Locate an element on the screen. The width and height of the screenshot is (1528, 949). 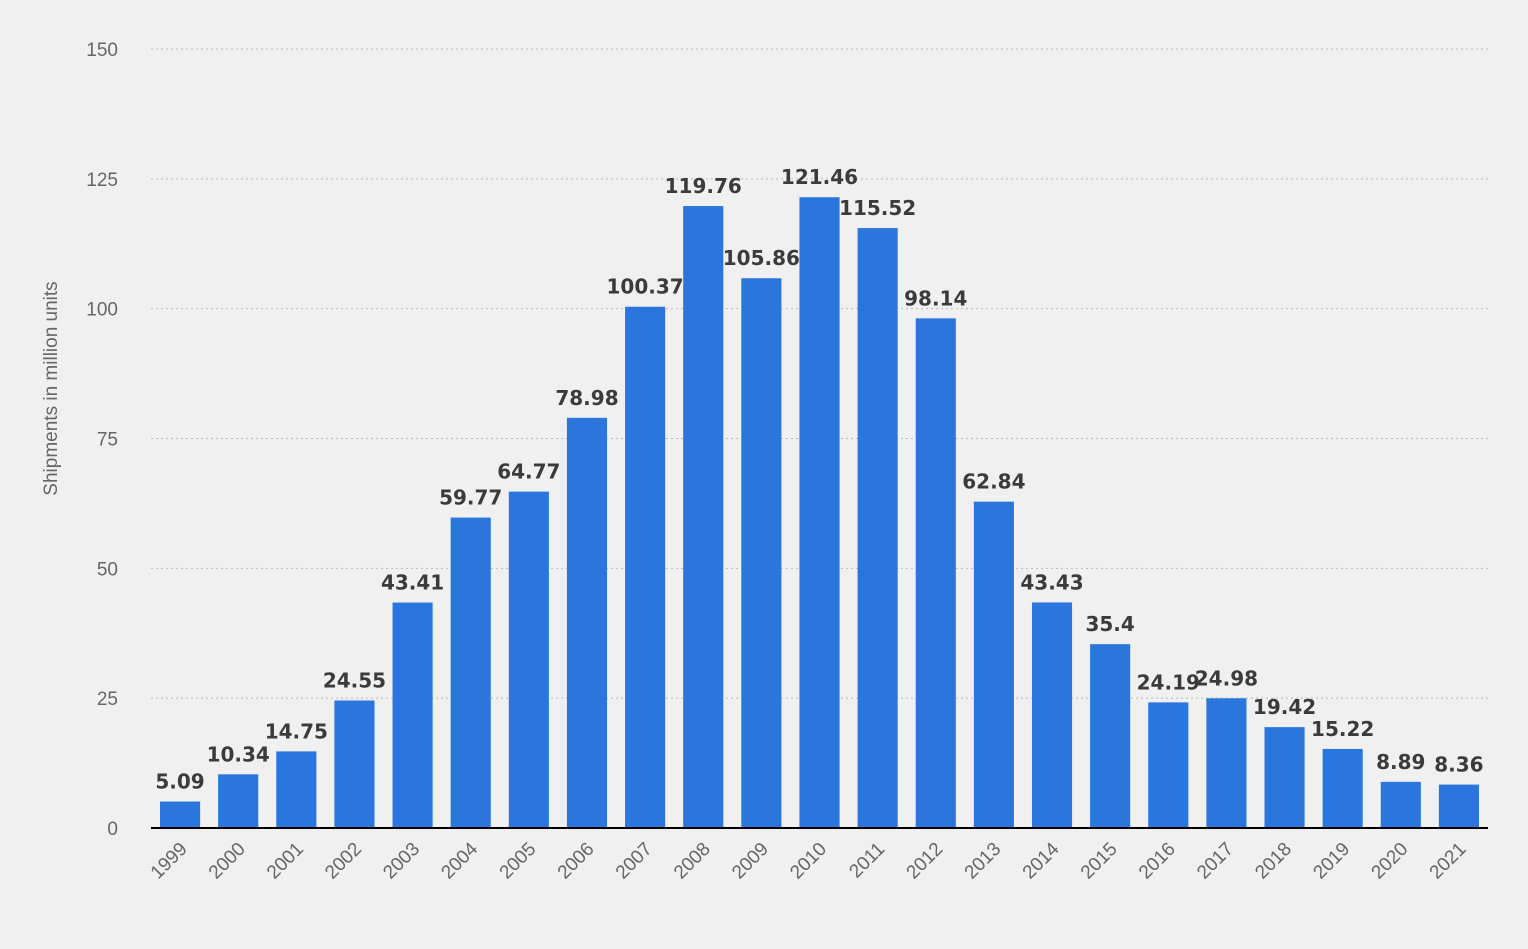
x-tick-label-2000: 2000 is located at coordinates (227, 861).